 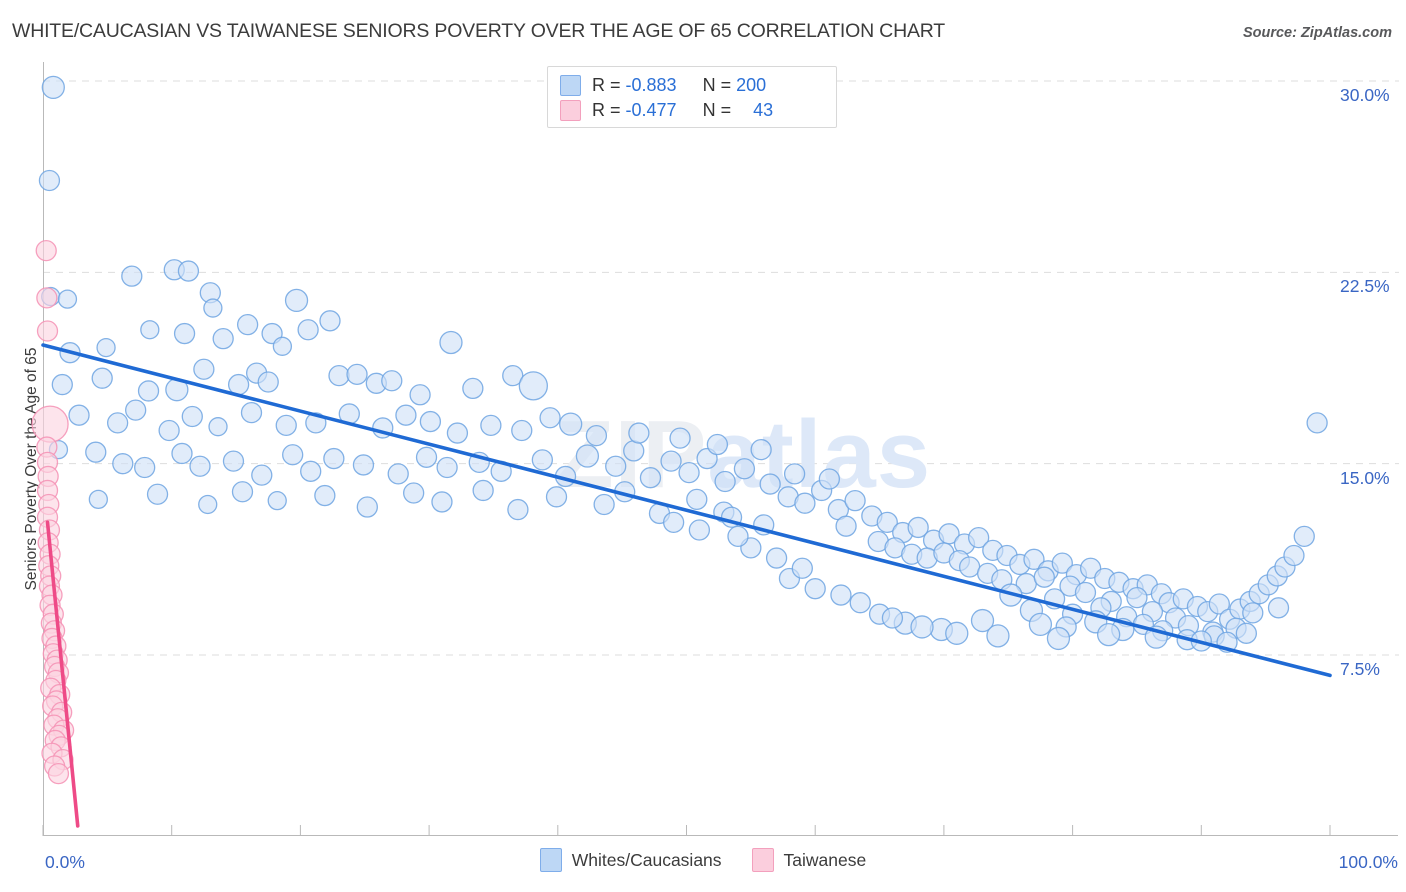 What do you see at coordinates (693, 110) in the screenshot?
I see `stats-legend-row-taiwanese: R = -0.477 N = 43` at bounding box center [693, 110].